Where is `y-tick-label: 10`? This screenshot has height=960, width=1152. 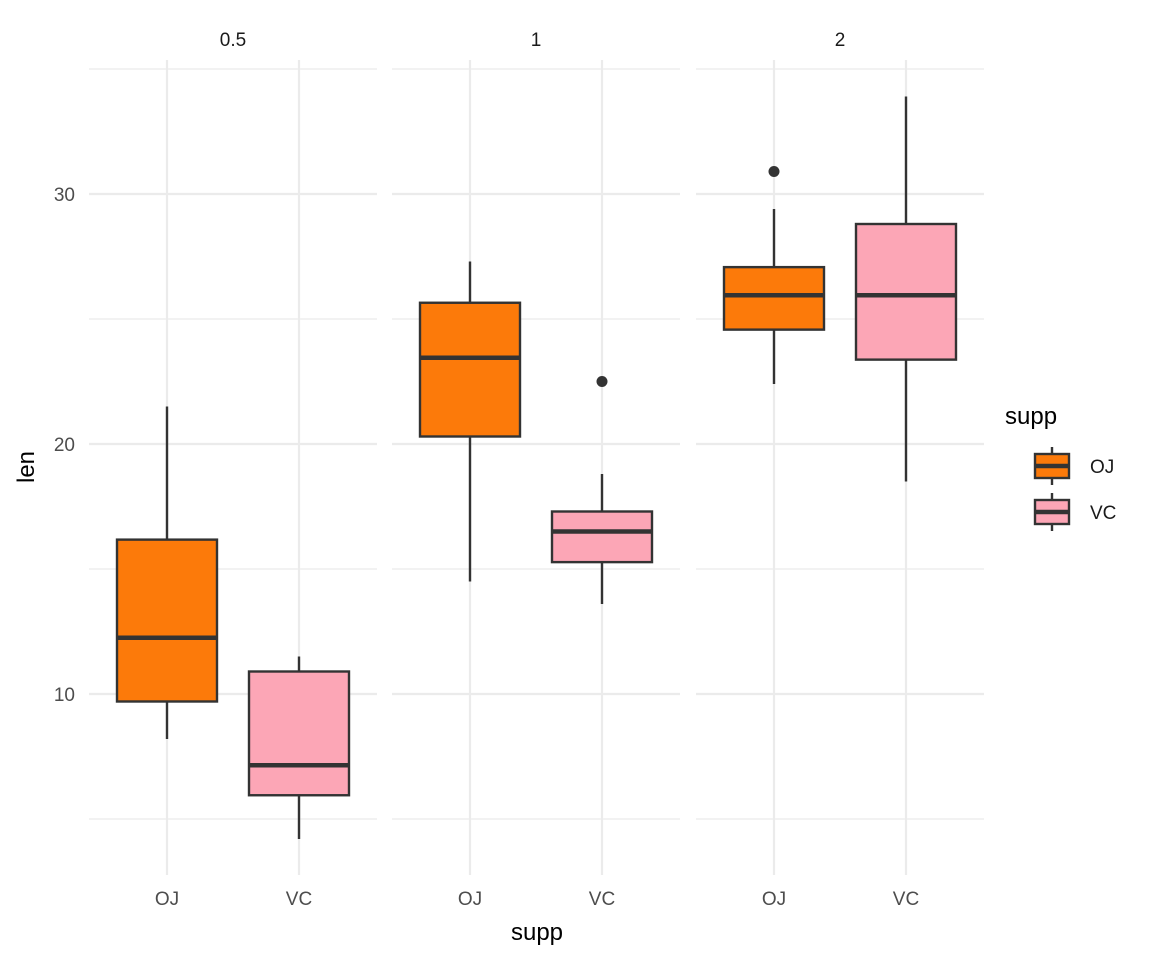
y-tick-label: 10 is located at coordinates (64, 695).